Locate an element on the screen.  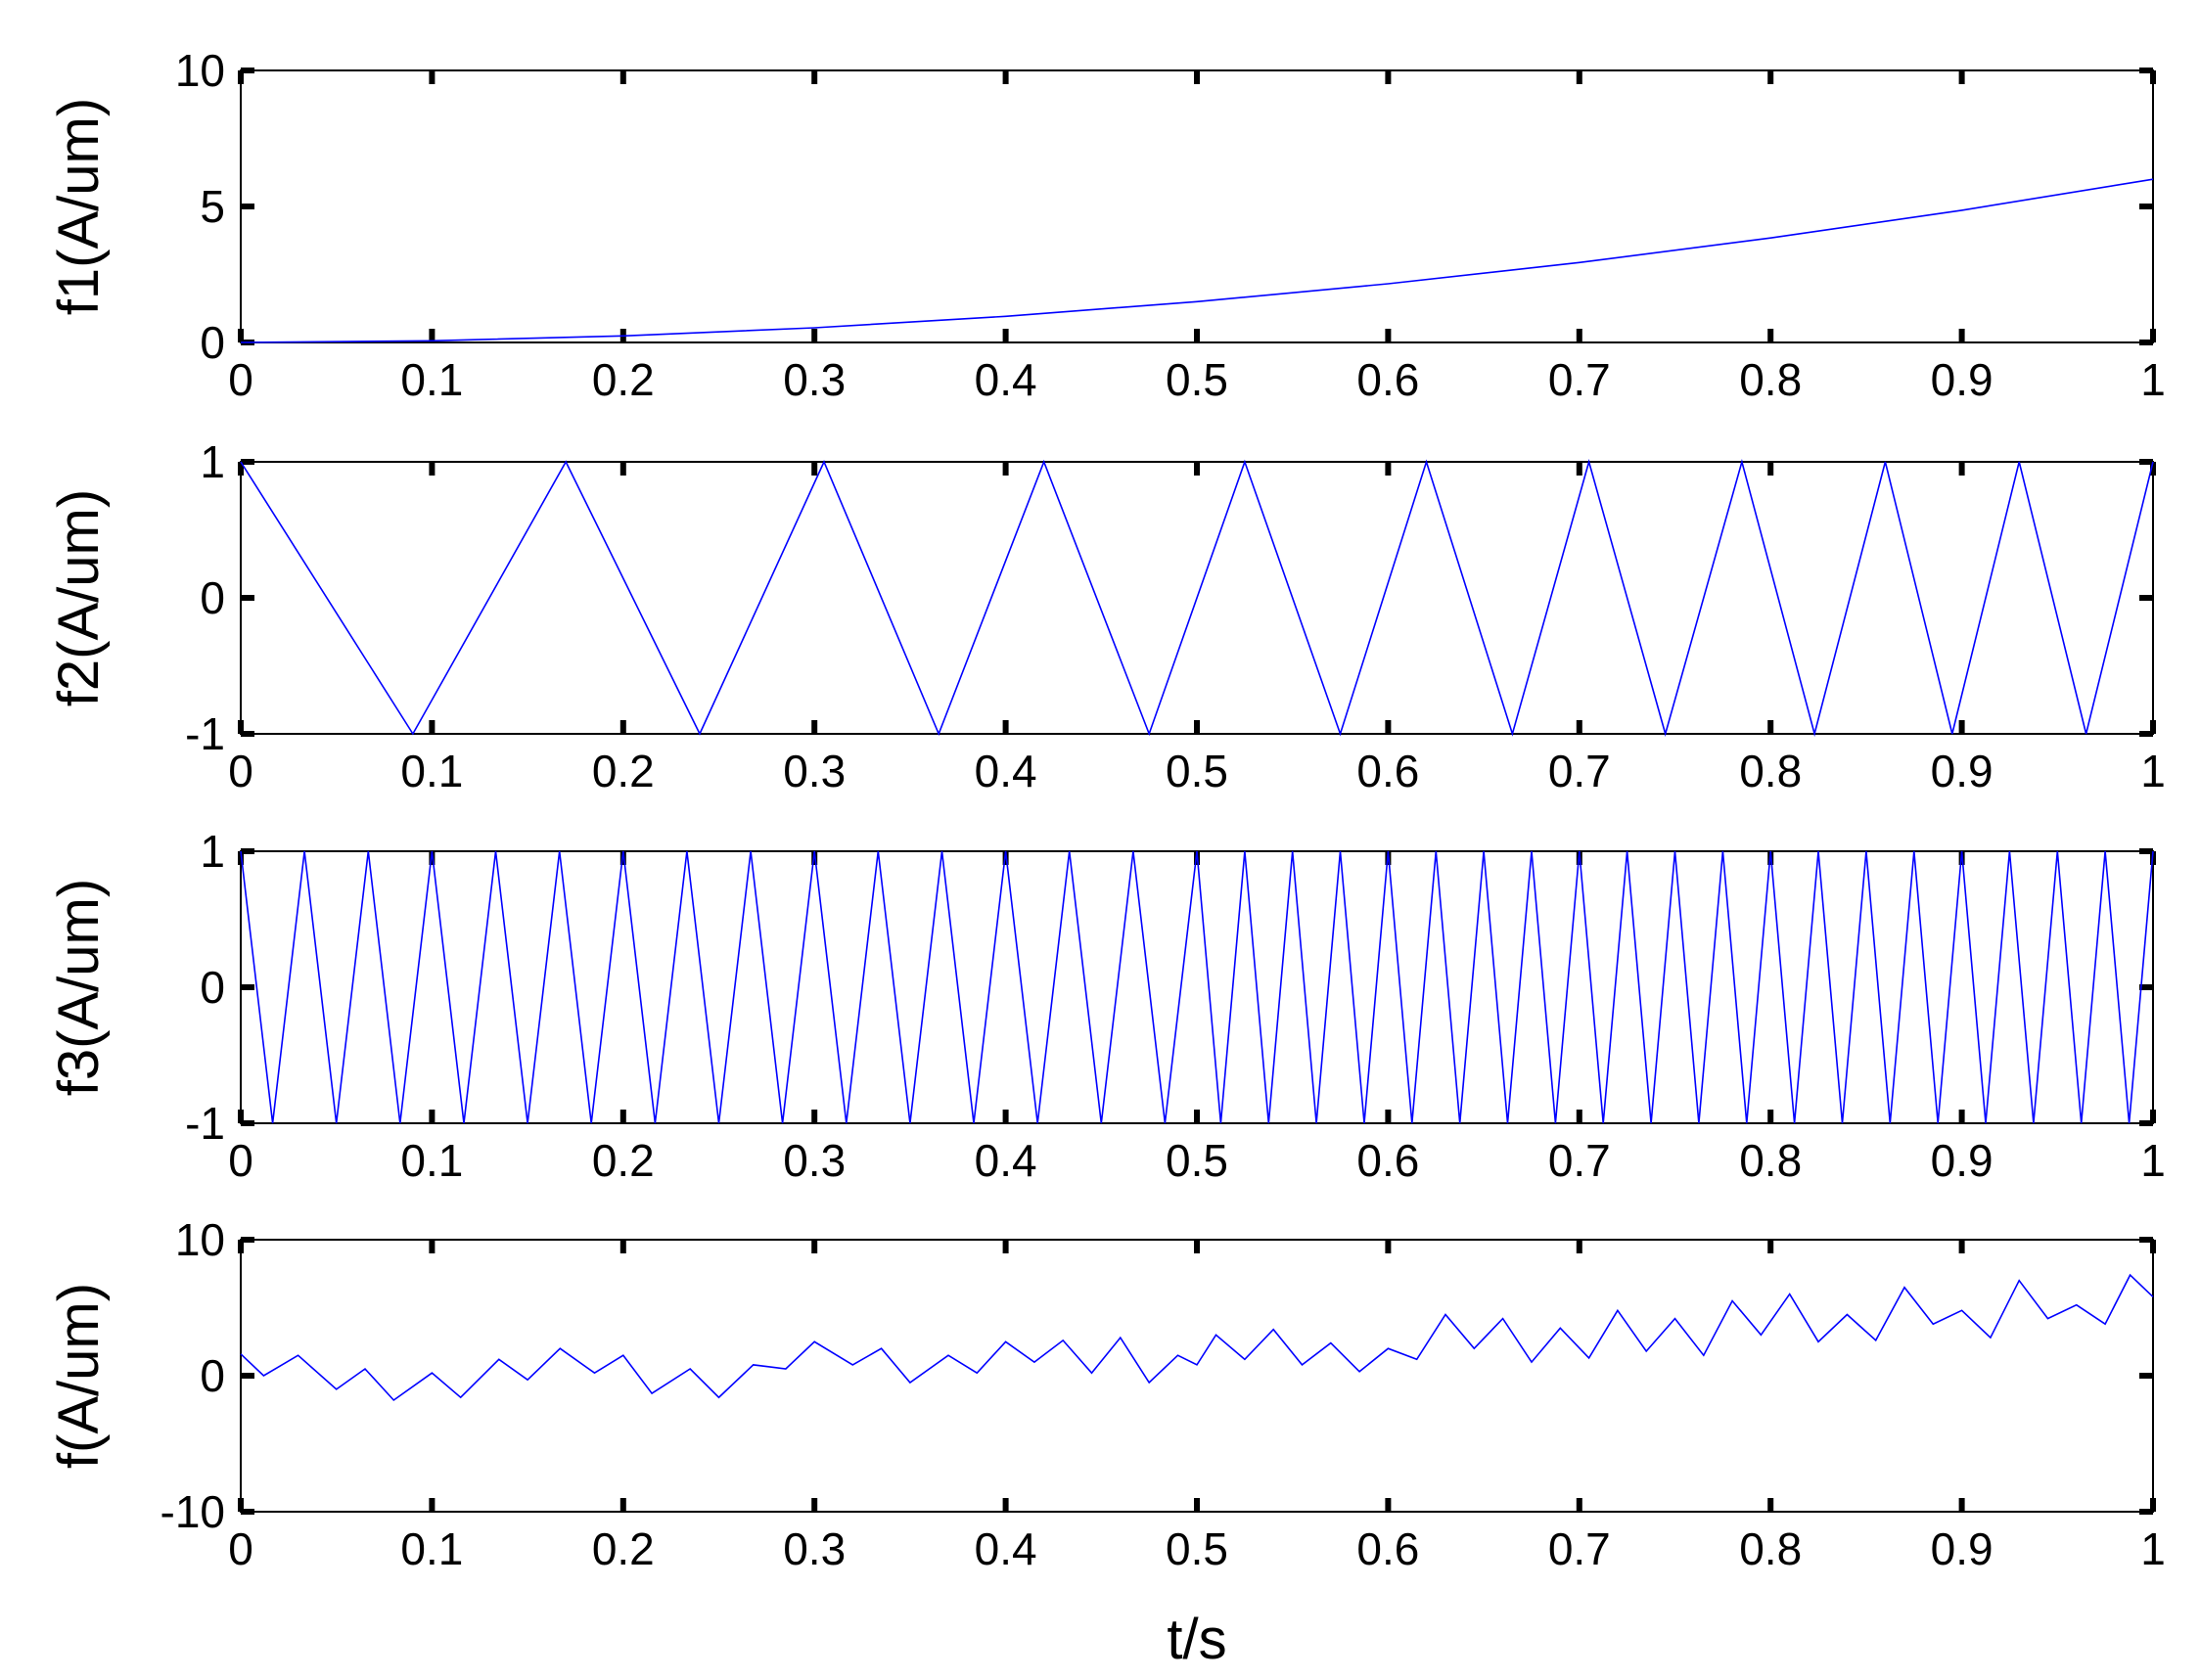
y-axis-label: f1(A/um) is located at coordinates (79, 206).